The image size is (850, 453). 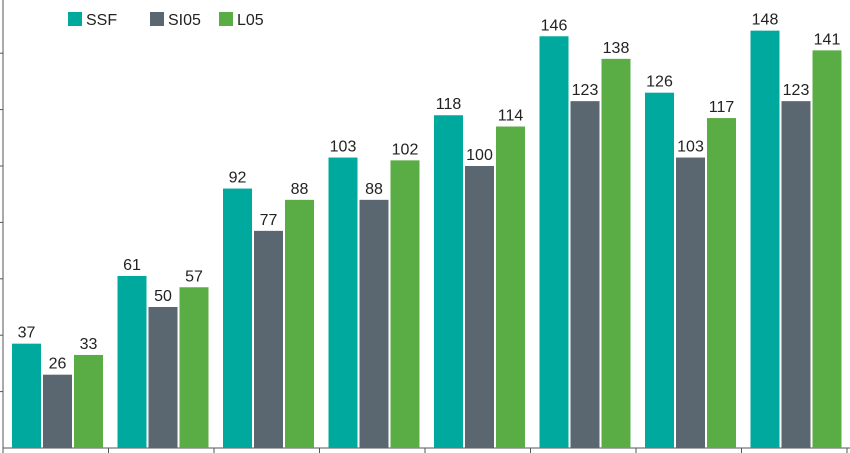 What do you see at coordinates (300, 189) in the screenshot?
I see `data-label-l05-3: 88` at bounding box center [300, 189].